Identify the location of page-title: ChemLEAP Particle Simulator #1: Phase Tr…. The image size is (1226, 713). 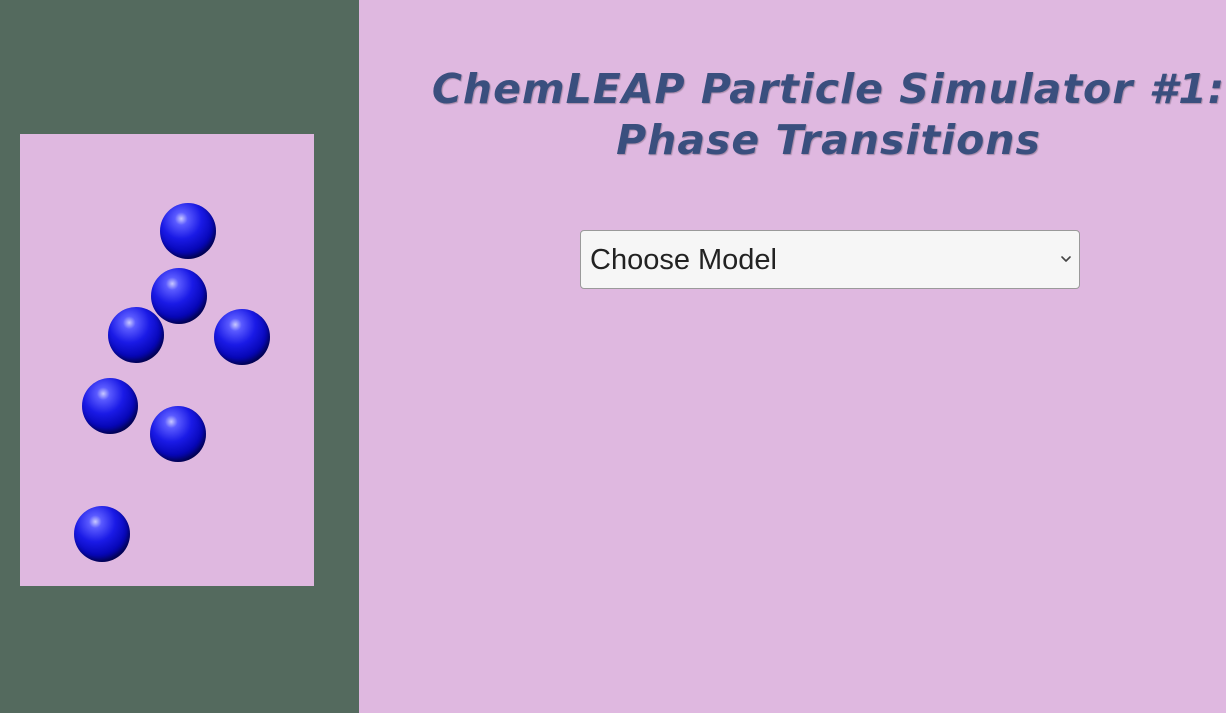
(792, 115).